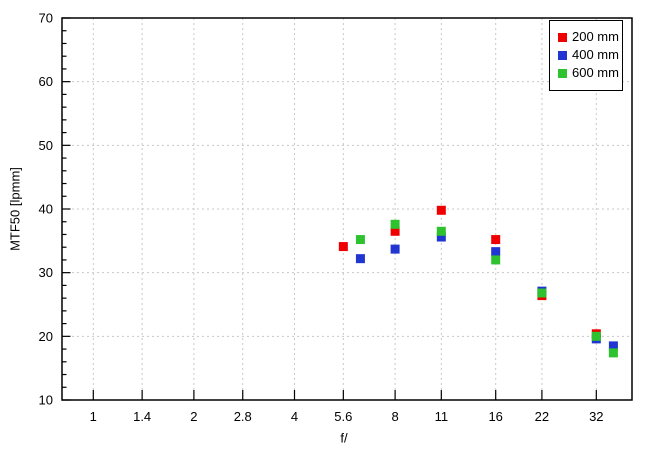 The height and width of the screenshot is (455, 655). I want to click on legend-item-200mm: 200 mm, so click(590, 37).